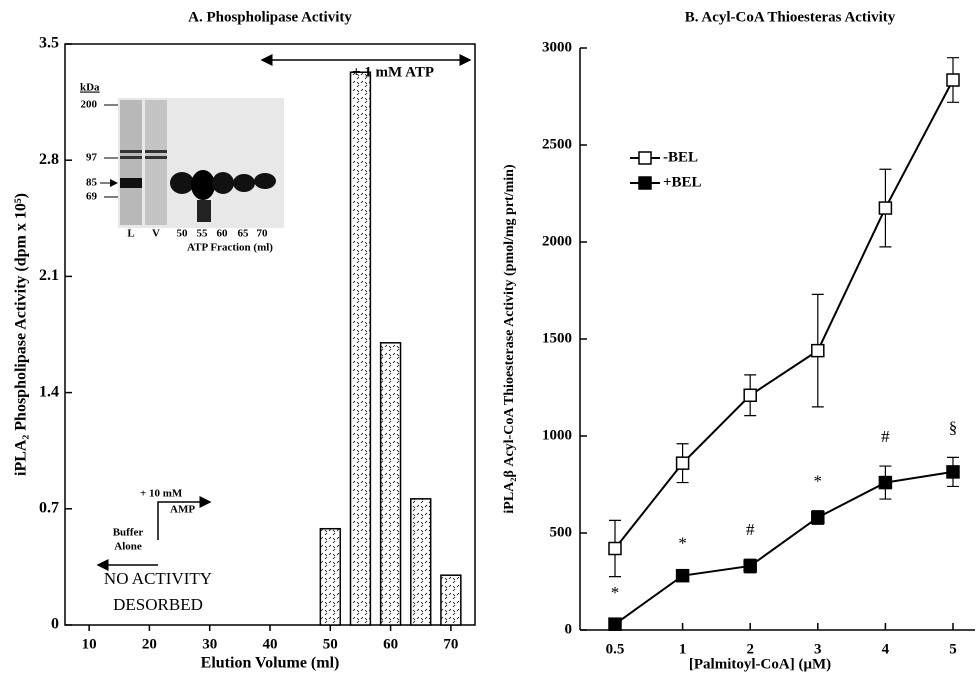  I want to click on series-line, so click(784, 547).